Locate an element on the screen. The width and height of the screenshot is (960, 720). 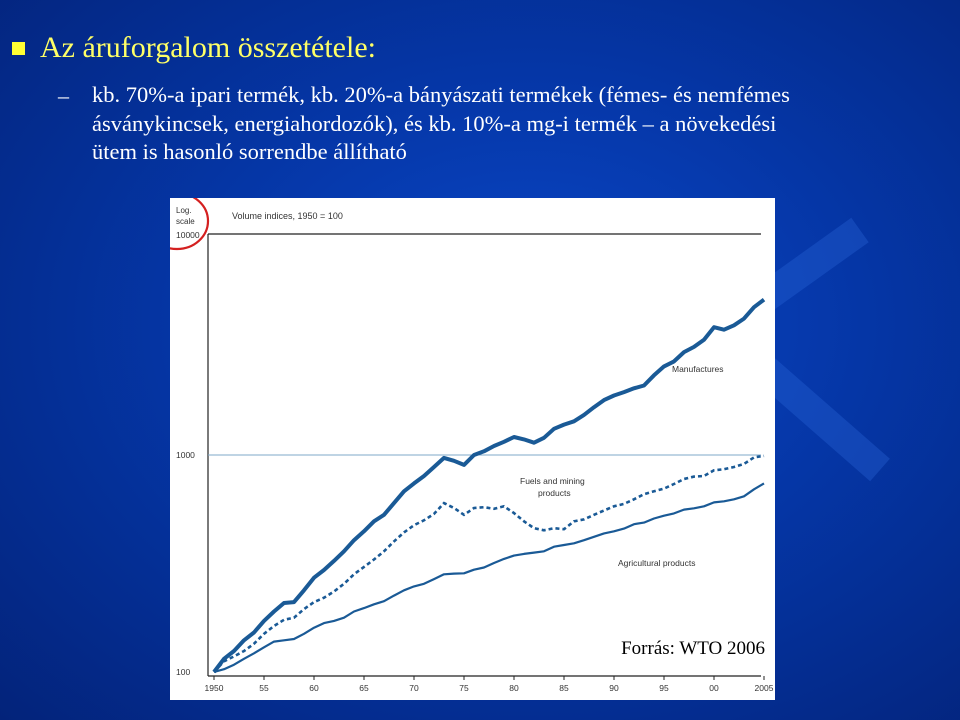
x-tick-label: 80 is located at coordinates (514, 688).